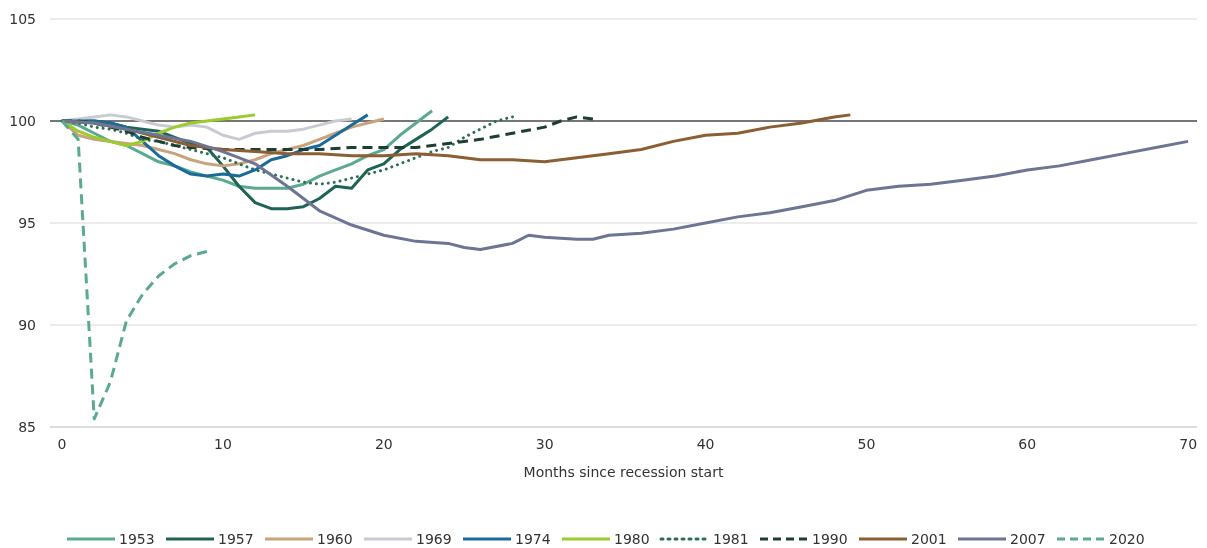  What do you see at coordinates (22, 120) in the screenshot?
I see `y-tick-label: 100` at bounding box center [22, 120].